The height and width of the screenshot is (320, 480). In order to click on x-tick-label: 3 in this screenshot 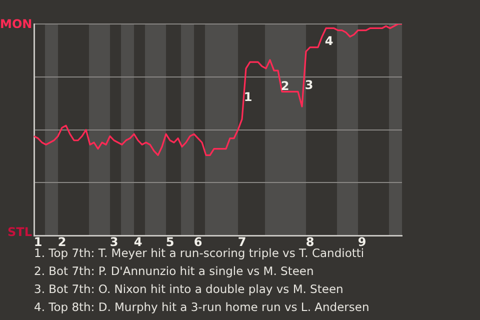, I will do `click(114, 241)`.